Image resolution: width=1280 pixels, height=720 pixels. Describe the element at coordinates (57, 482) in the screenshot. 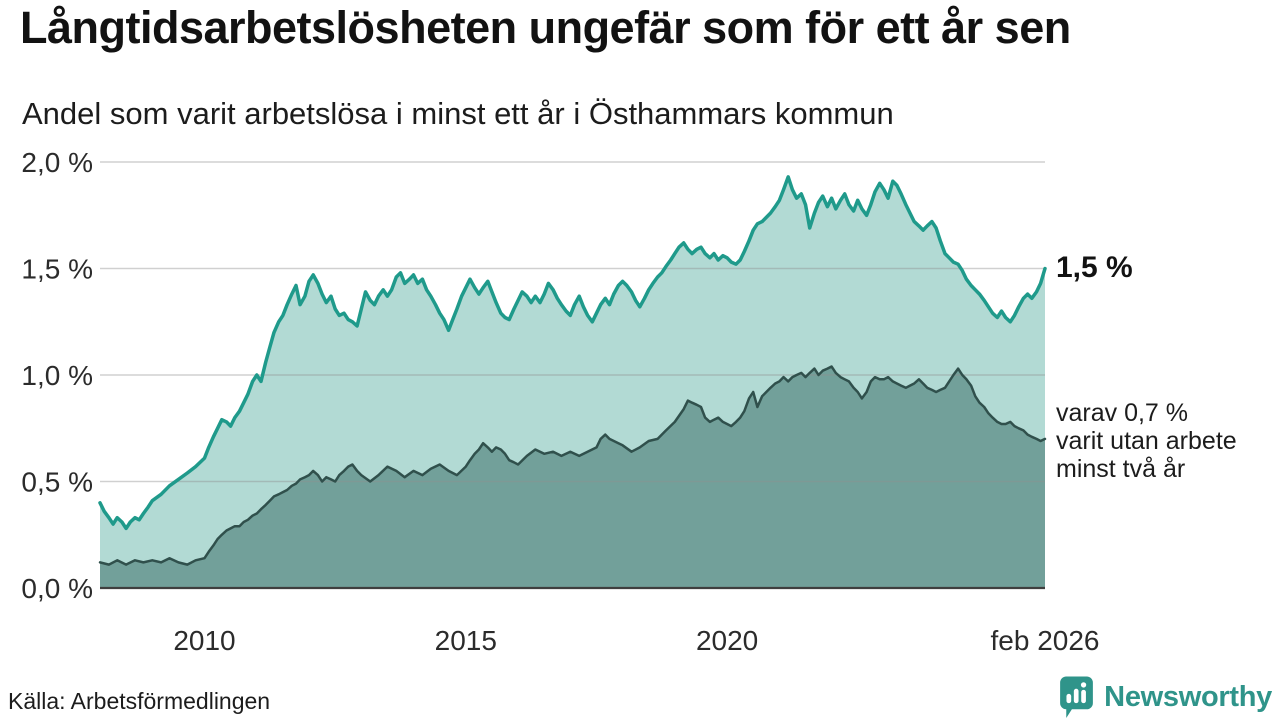

I see `y-tick-label: 0,5 %` at that location.